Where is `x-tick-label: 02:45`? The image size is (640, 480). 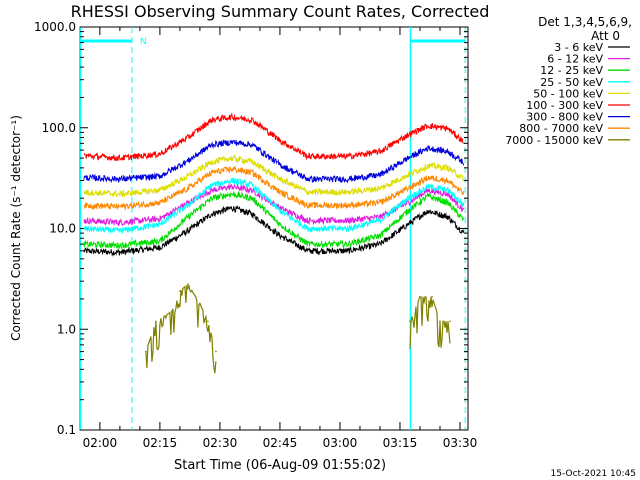 x-tick-label: 02:45 is located at coordinates (280, 443).